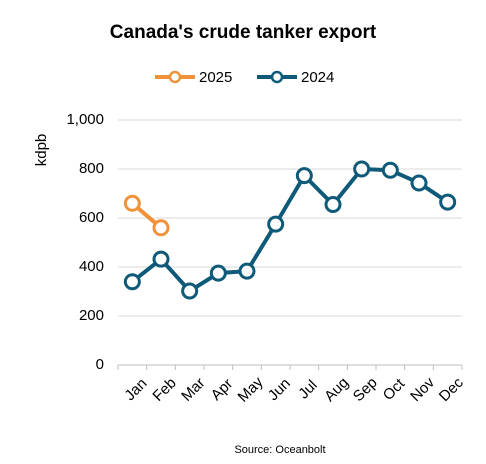 This screenshot has height=464, width=486. What do you see at coordinates (91, 168) in the screenshot?
I see `y-tick-label: 800` at bounding box center [91, 168].